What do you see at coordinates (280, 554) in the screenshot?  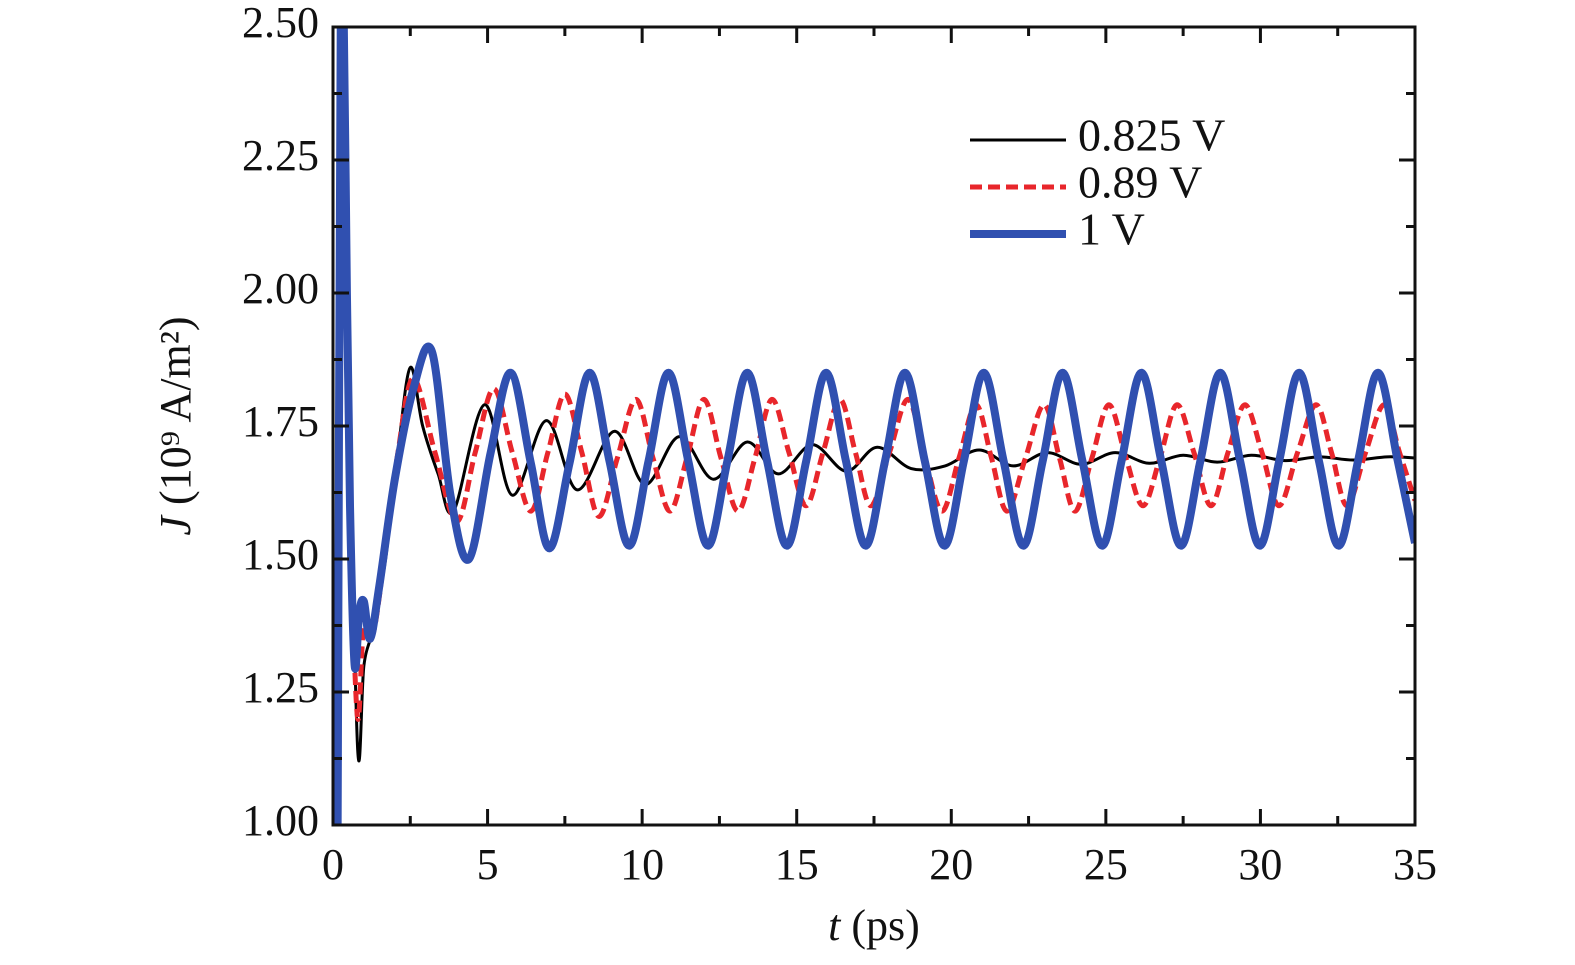 I see `y-tick-label: 1.50` at bounding box center [280, 554].